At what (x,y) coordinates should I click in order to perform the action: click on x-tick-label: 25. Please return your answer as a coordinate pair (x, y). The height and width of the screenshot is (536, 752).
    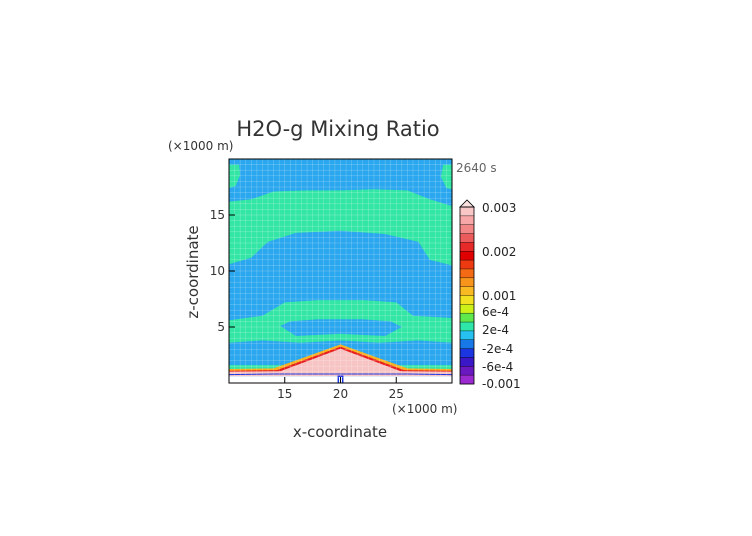
    Looking at the image, I should click on (396, 394).